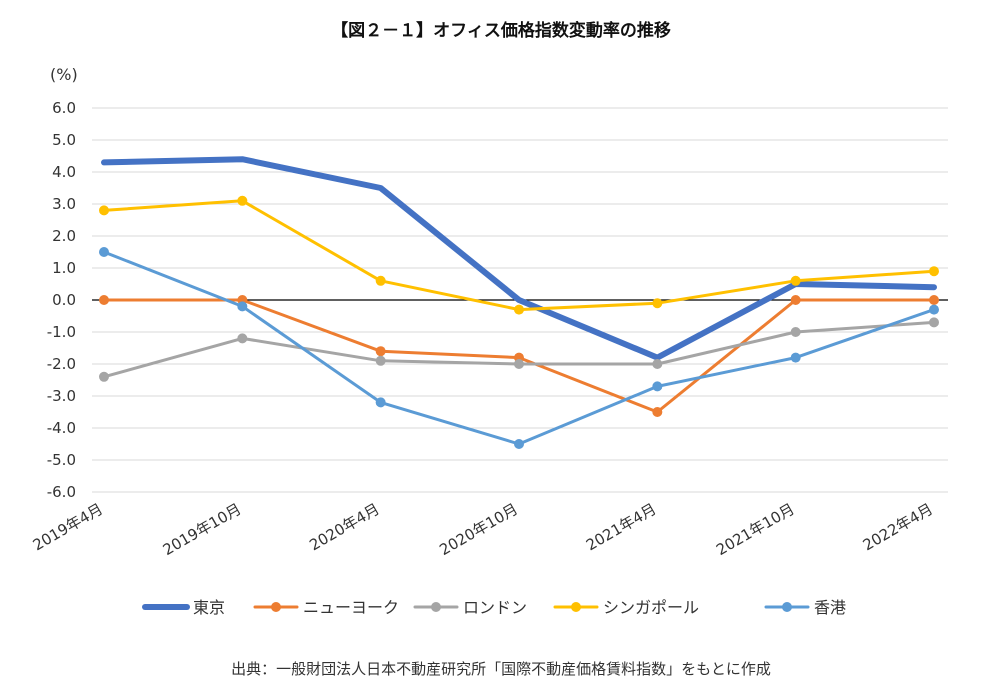 The height and width of the screenshot is (697, 1002). I want to click on legend-item: 香港, so click(805, 607).